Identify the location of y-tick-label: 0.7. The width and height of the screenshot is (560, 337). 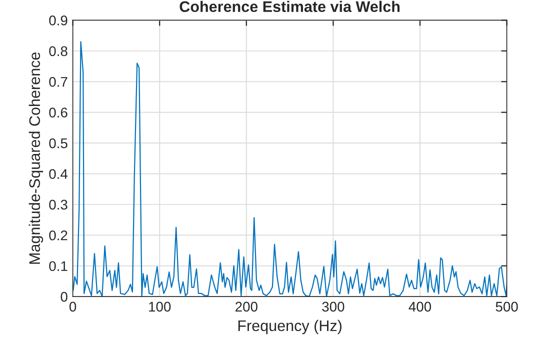
(58, 81).